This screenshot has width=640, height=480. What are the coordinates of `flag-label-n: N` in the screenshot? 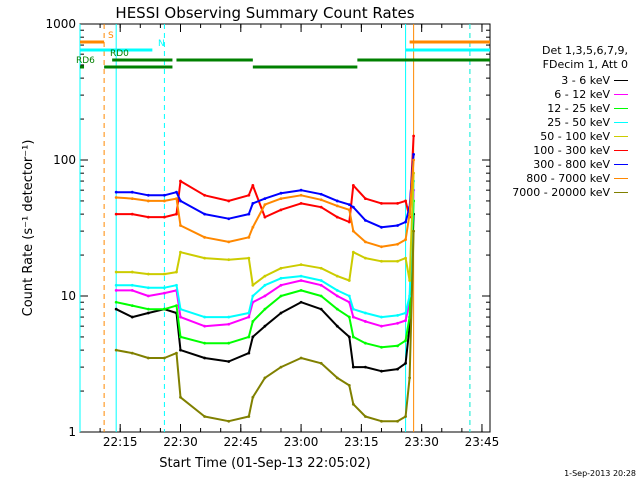 It's located at (161, 44).